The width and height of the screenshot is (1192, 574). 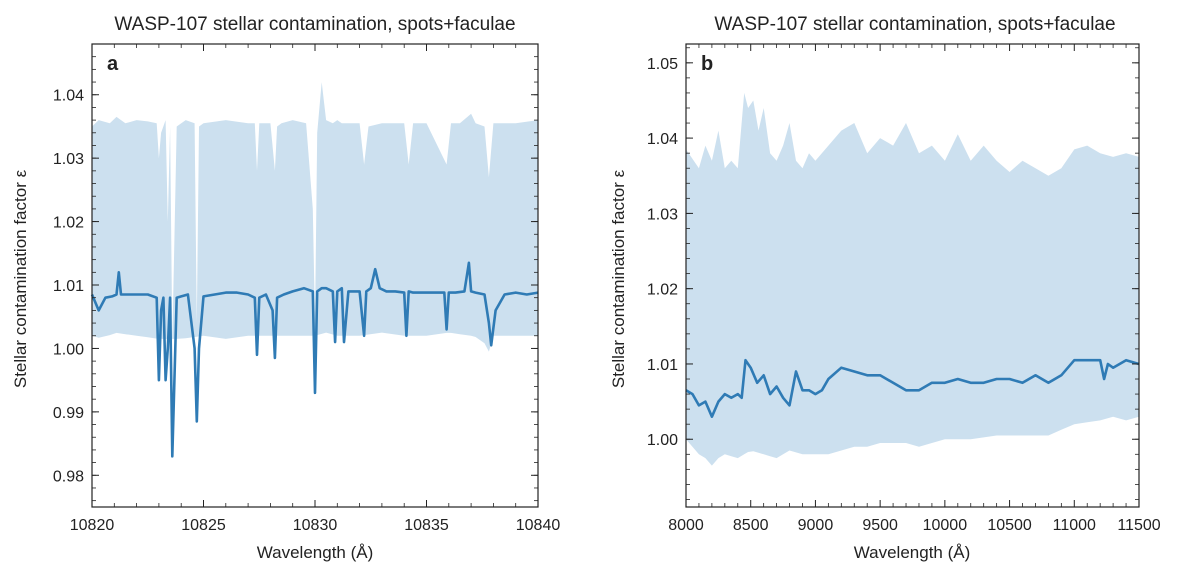 What do you see at coordinates (113, 64) in the screenshot?
I see `panel-a-label: a` at bounding box center [113, 64].